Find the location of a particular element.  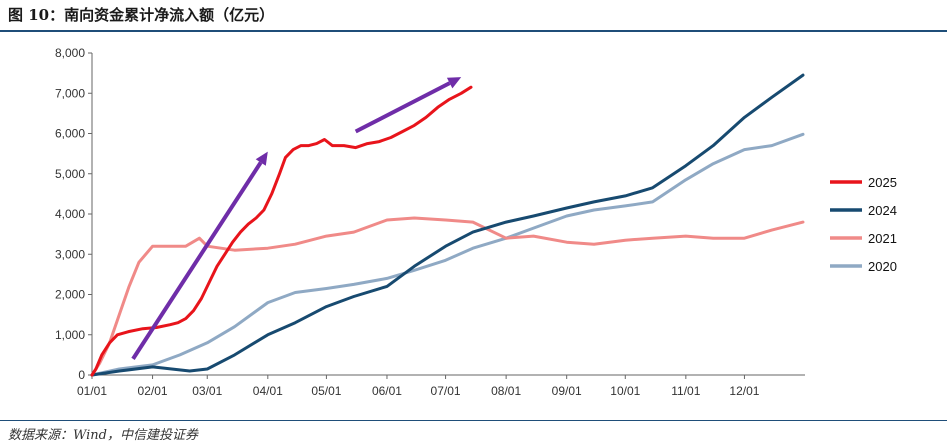

y-tick-label: 8,000 is located at coordinates (70, 53).